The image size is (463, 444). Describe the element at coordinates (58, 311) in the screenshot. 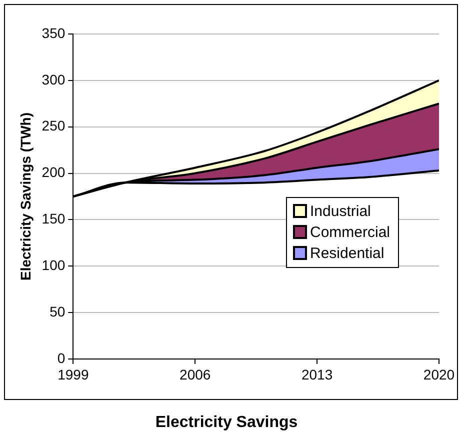

I see `y-tick-label: 50` at that location.